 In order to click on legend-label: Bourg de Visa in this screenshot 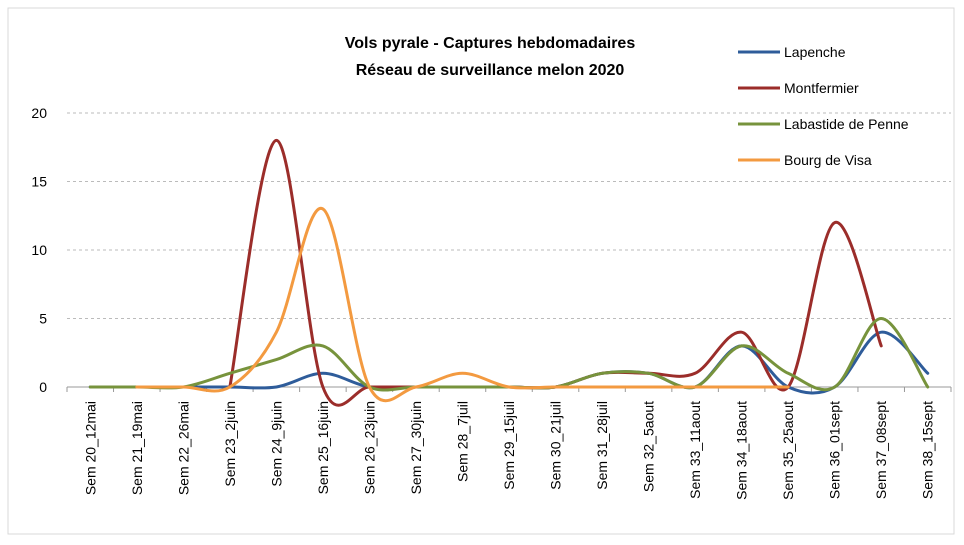, I will do `click(828, 160)`.